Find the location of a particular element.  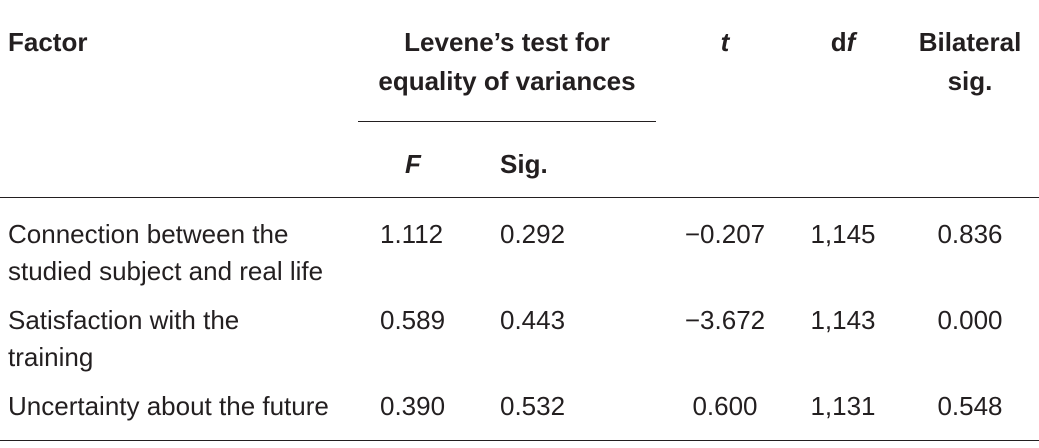

header-df: df is located at coordinates (843, 42).